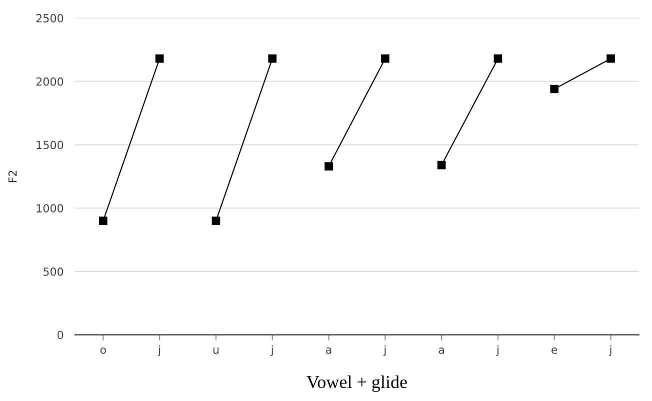 The image size is (652, 401). What do you see at coordinates (555, 350) in the screenshot?
I see `x-tick-label: e` at bounding box center [555, 350].